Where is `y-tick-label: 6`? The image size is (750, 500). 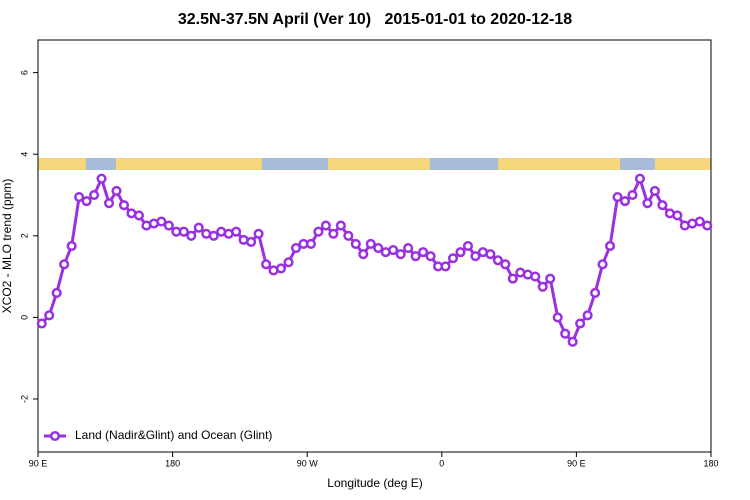 y-tick-label: 6 is located at coordinates (24, 72).